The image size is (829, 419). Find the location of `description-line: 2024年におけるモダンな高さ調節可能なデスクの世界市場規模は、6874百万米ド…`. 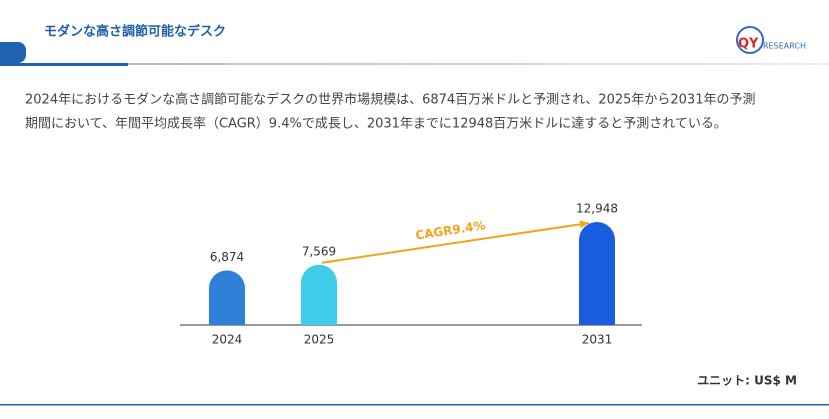

description-line: 2024年におけるモダンな高さ調節可能なデスクの世界市場規模は、6874百万米ド… is located at coordinates (390, 100).